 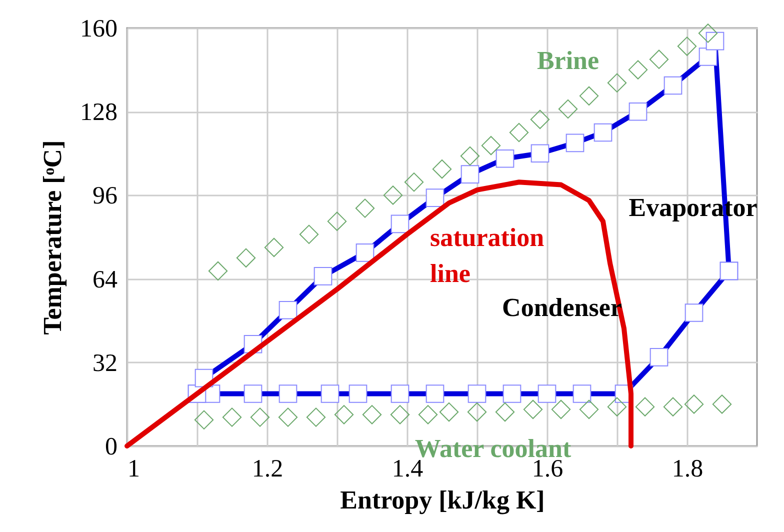 I want to click on y-tick-label: 96, so click(x=105, y=196).